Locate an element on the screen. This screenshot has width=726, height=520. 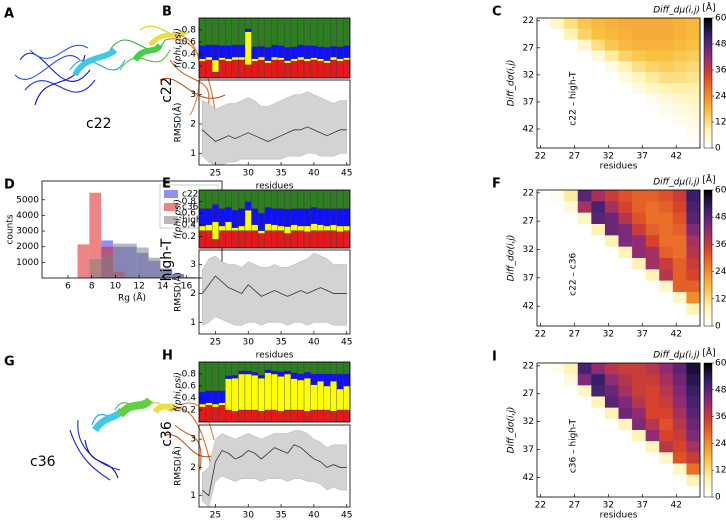
y-tick-label: 3 is located at coordinates (193, 440).